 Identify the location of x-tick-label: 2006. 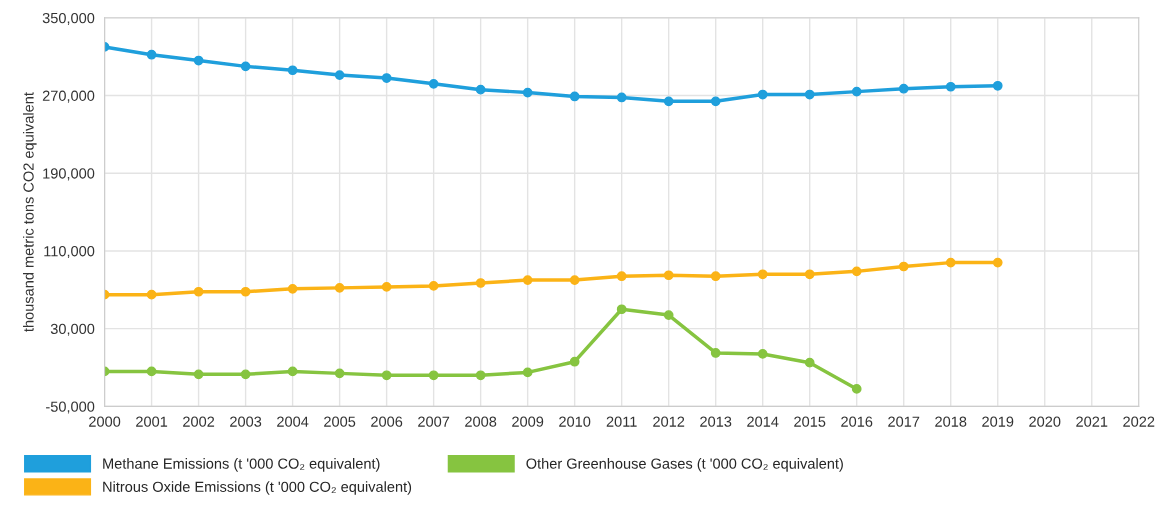
(387, 421).